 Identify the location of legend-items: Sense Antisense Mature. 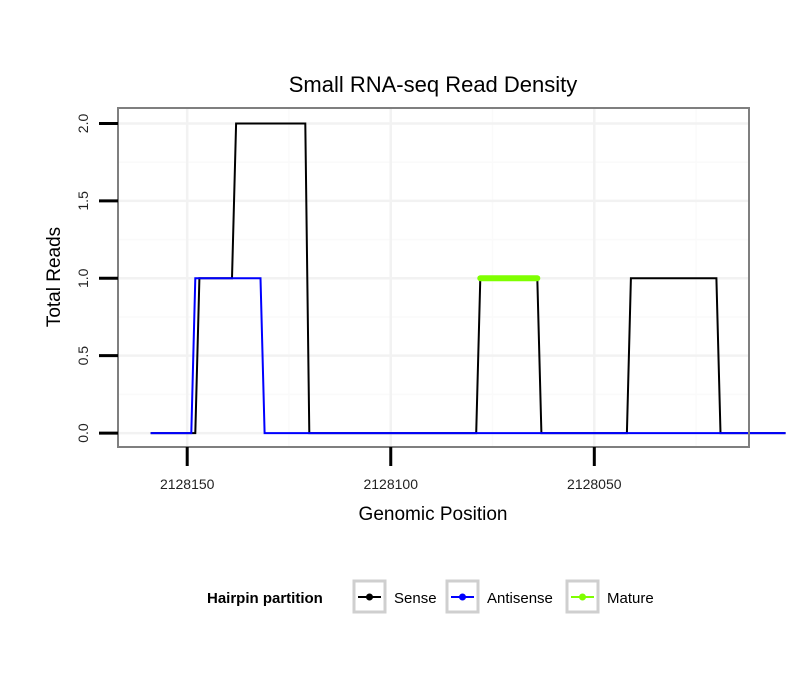
(503, 596).